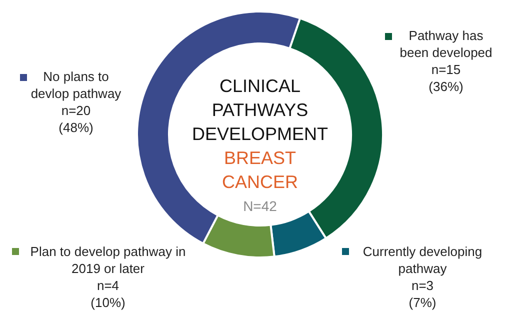  Describe the element at coordinates (260, 110) in the screenshot. I see `text: CLINICAL PATHWAYS DEVELOPMENT` at that location.